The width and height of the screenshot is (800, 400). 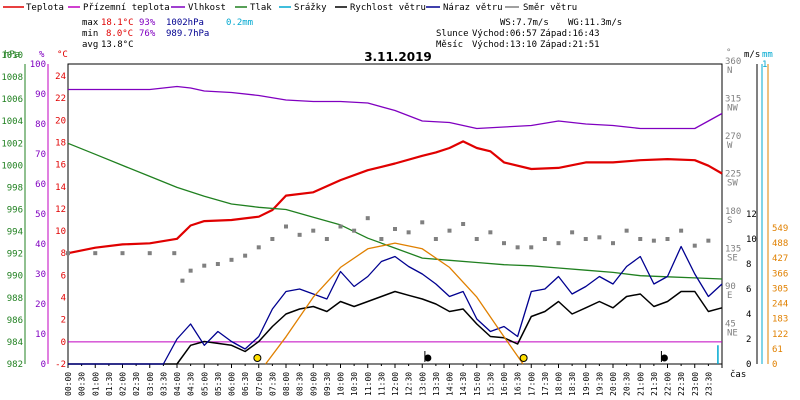 I want to click on pct-tick-label: 100, so click(x=38, y=65).